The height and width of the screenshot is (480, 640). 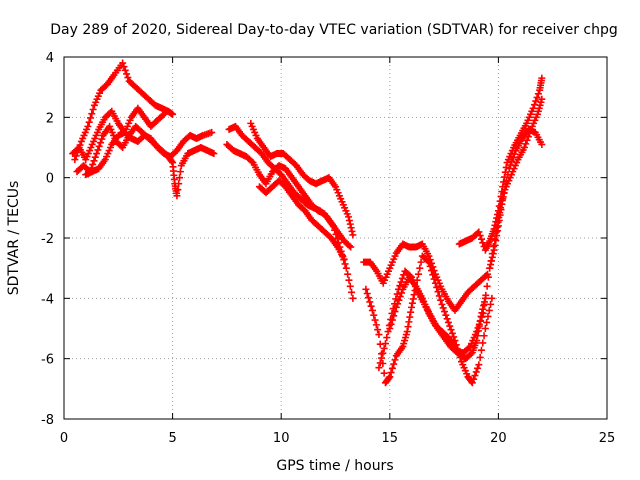 I want to click on y-tick-label: -6, so click(x=47, y=360).